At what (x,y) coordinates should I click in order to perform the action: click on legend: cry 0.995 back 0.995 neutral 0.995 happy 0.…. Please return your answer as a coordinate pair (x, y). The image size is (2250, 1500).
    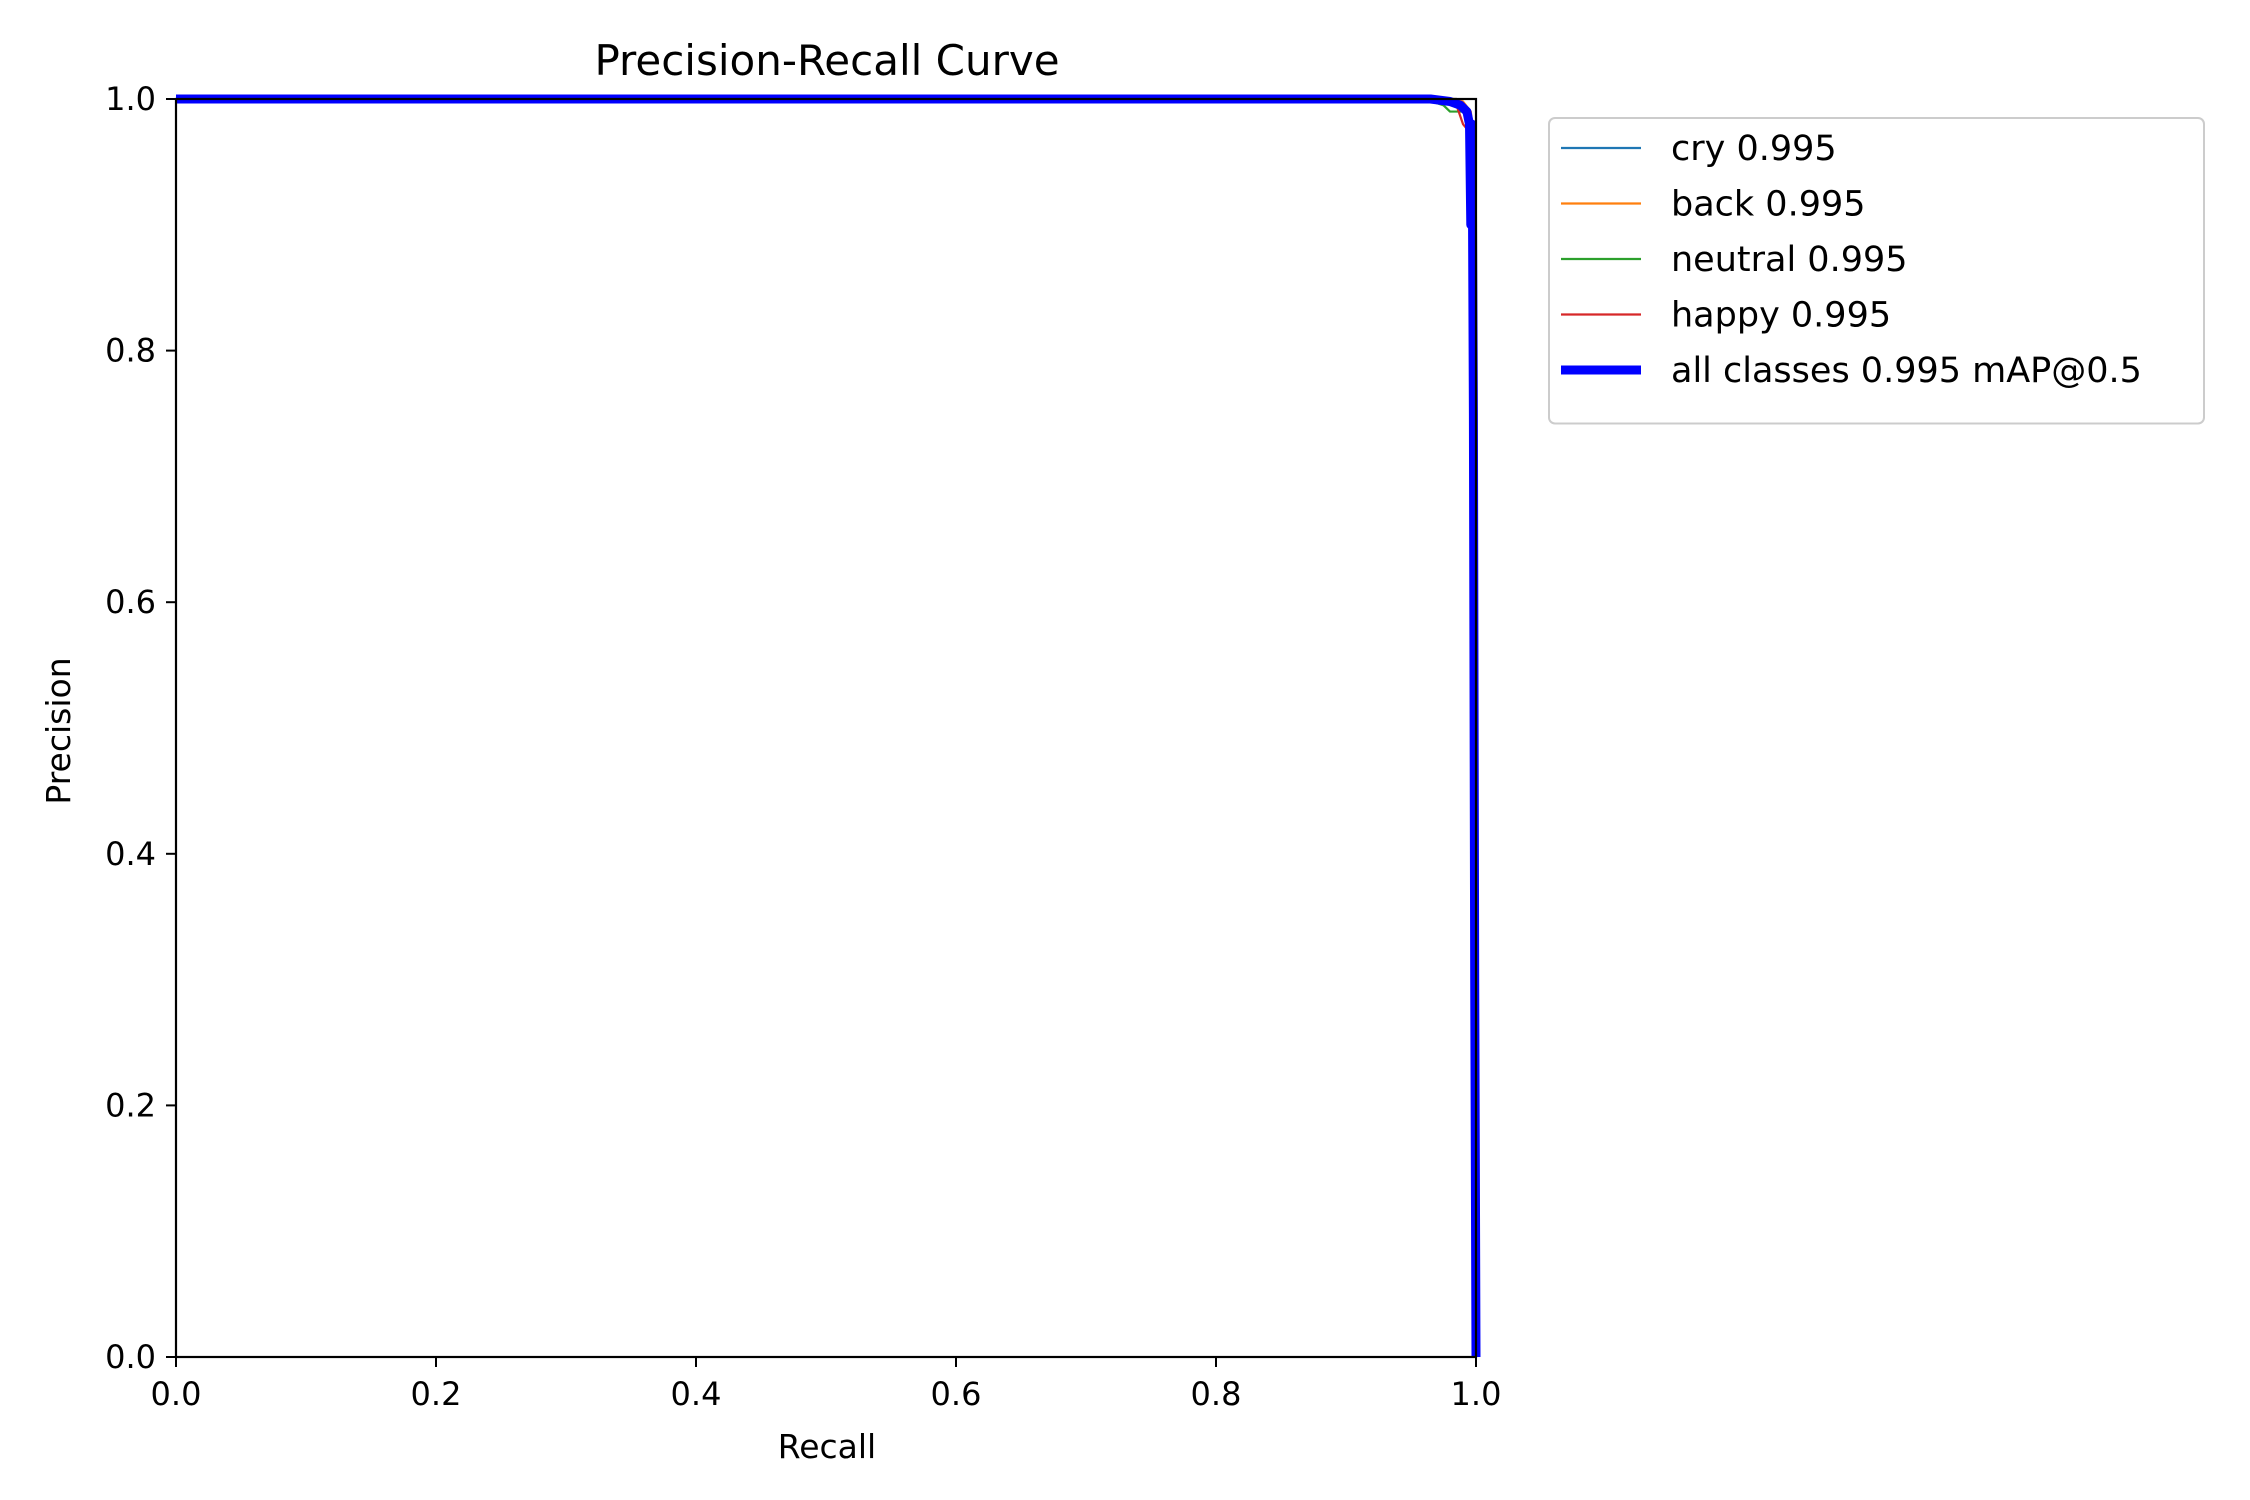
    Looking at the image, I should click on (1876, 271).